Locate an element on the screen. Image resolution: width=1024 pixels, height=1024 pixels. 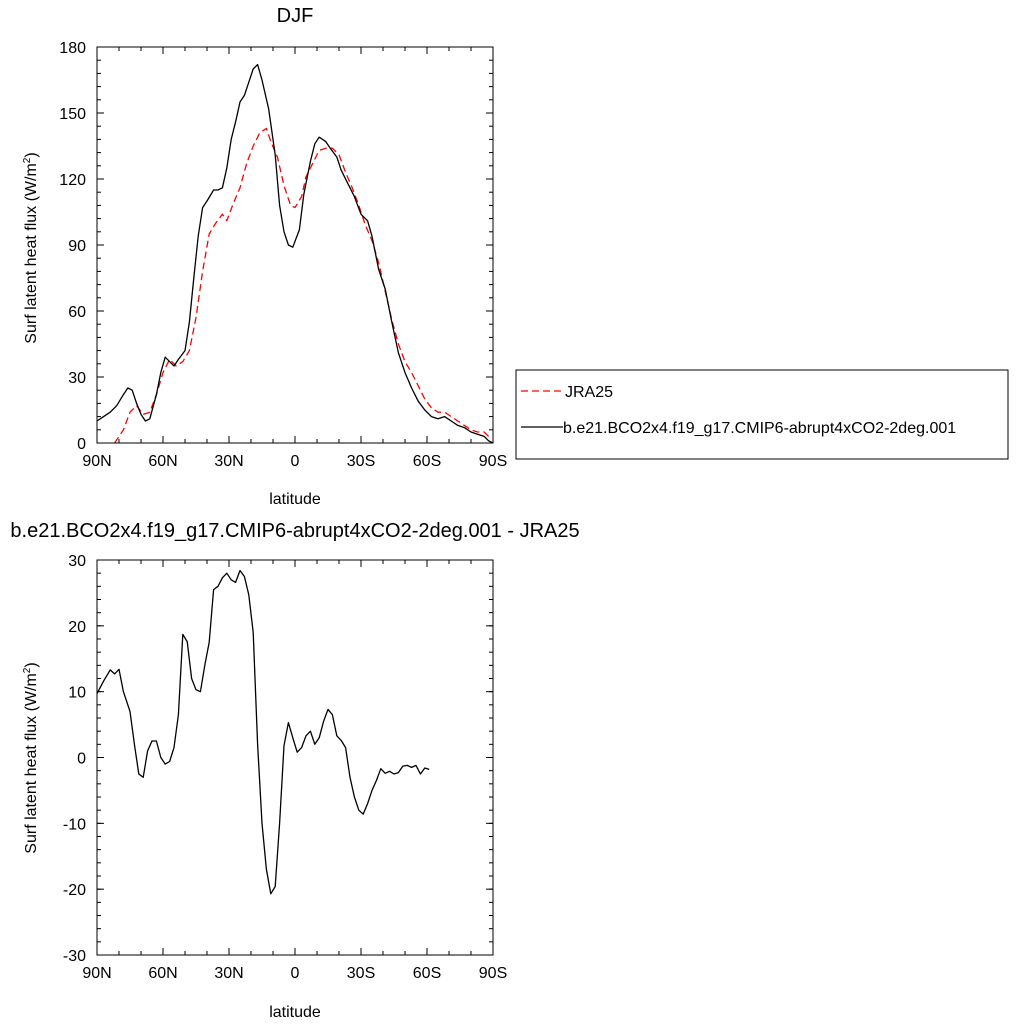
y-tick-label: -30 is located at coordinates (74, 956).